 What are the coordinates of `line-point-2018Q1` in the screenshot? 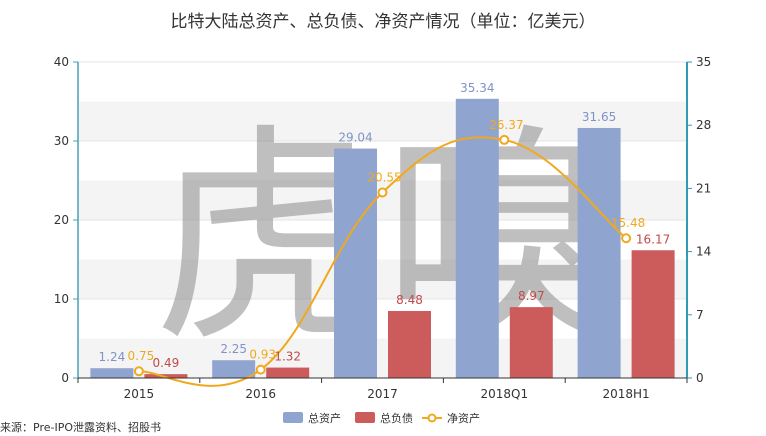 It's located at (504, 139).